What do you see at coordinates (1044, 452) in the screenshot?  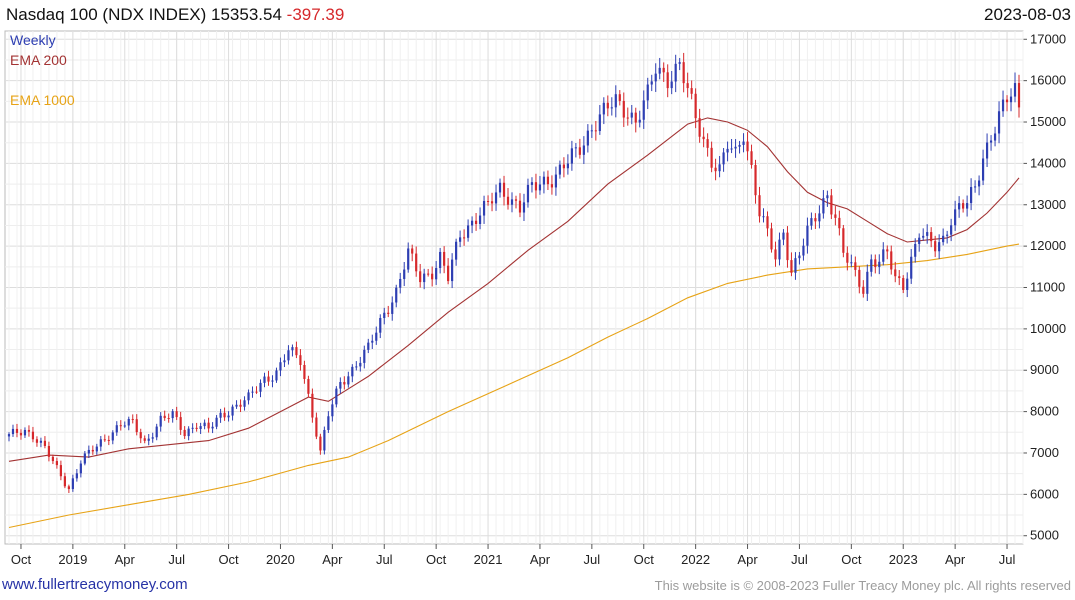 I see `y-tick-label: 7000` at bounding box center [1044, 452].